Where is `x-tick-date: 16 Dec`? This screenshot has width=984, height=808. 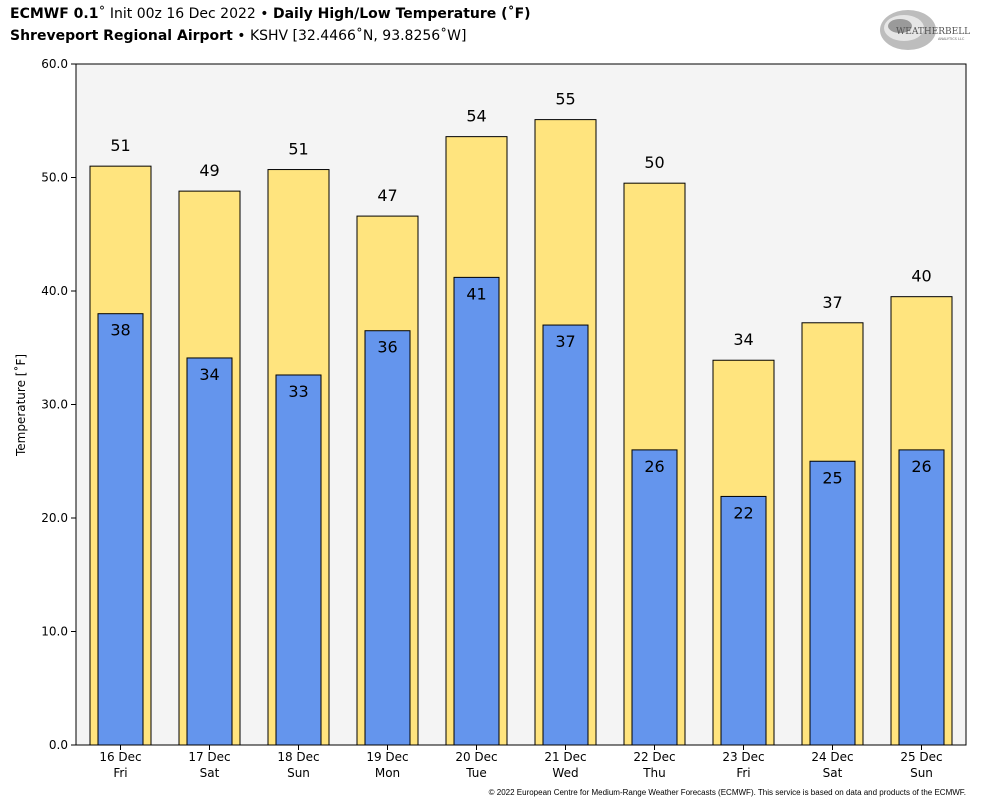 x-tick-date: 16 Dec is located at coordinates (120, 757).